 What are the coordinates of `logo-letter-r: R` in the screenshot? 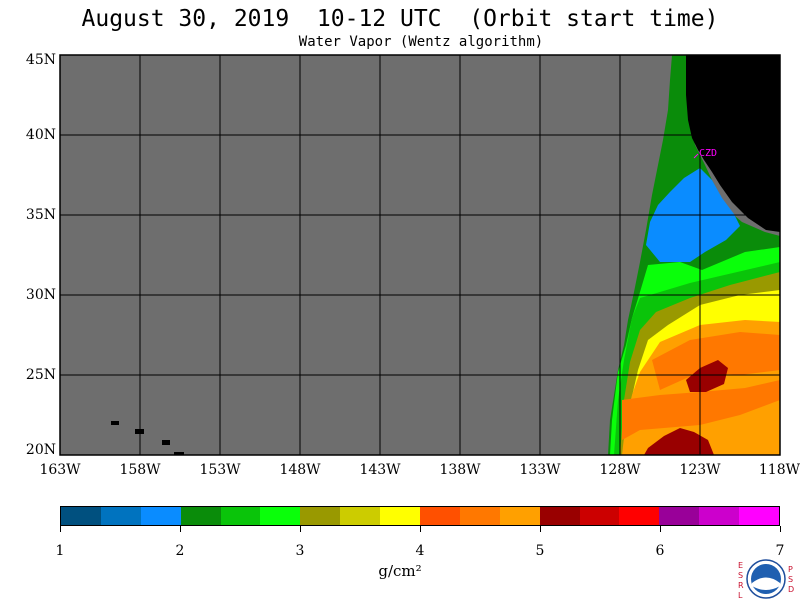 It's located at (741, 585).